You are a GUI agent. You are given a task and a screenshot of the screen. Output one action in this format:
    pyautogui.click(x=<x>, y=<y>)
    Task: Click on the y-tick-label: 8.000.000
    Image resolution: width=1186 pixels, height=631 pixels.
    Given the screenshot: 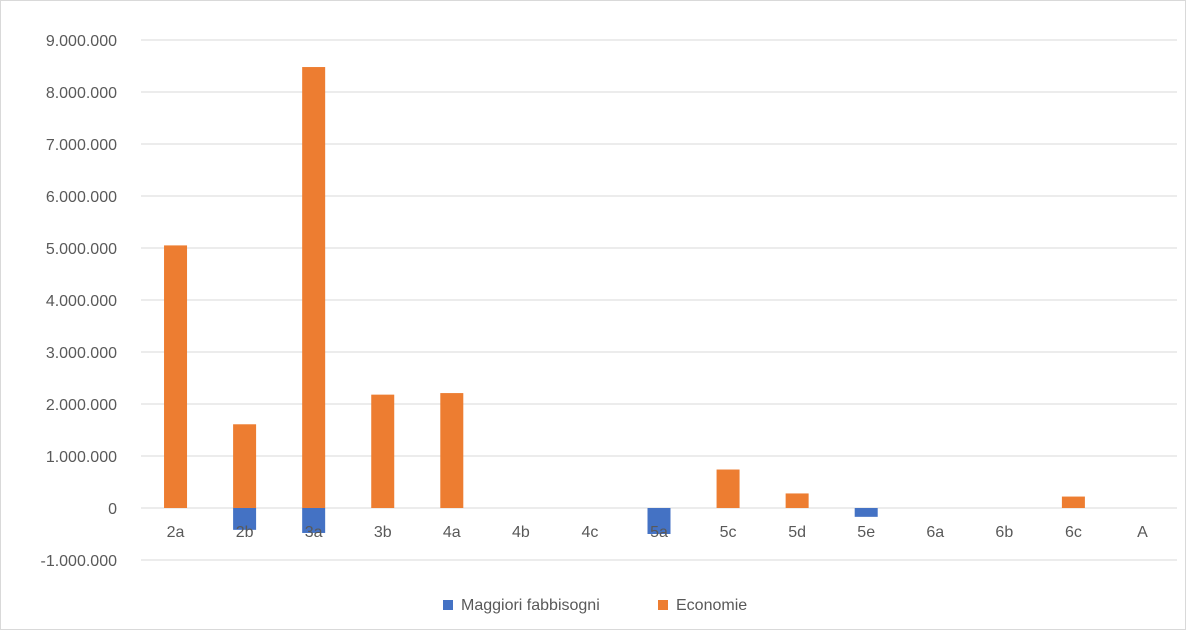 What is the action you would take?
    pyautogui.click(x=81, y=93)
    